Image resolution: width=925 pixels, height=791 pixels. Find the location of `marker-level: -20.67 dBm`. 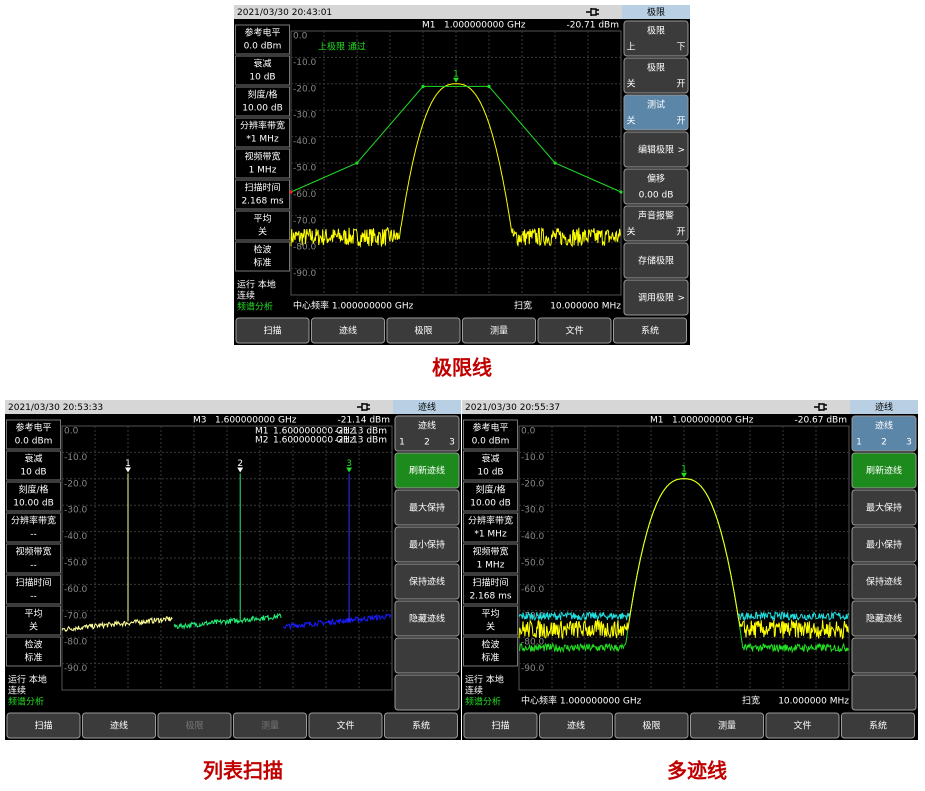

marker-level: -20.67 dBm is located at coordinates (820, 421).